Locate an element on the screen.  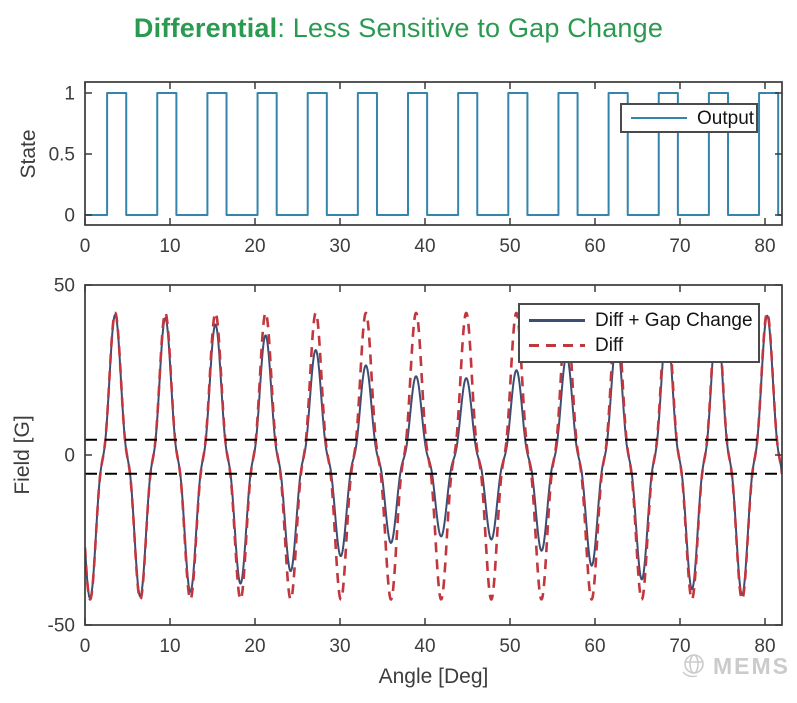
title-emphasis: Differential is located at coordinates (205, 28).